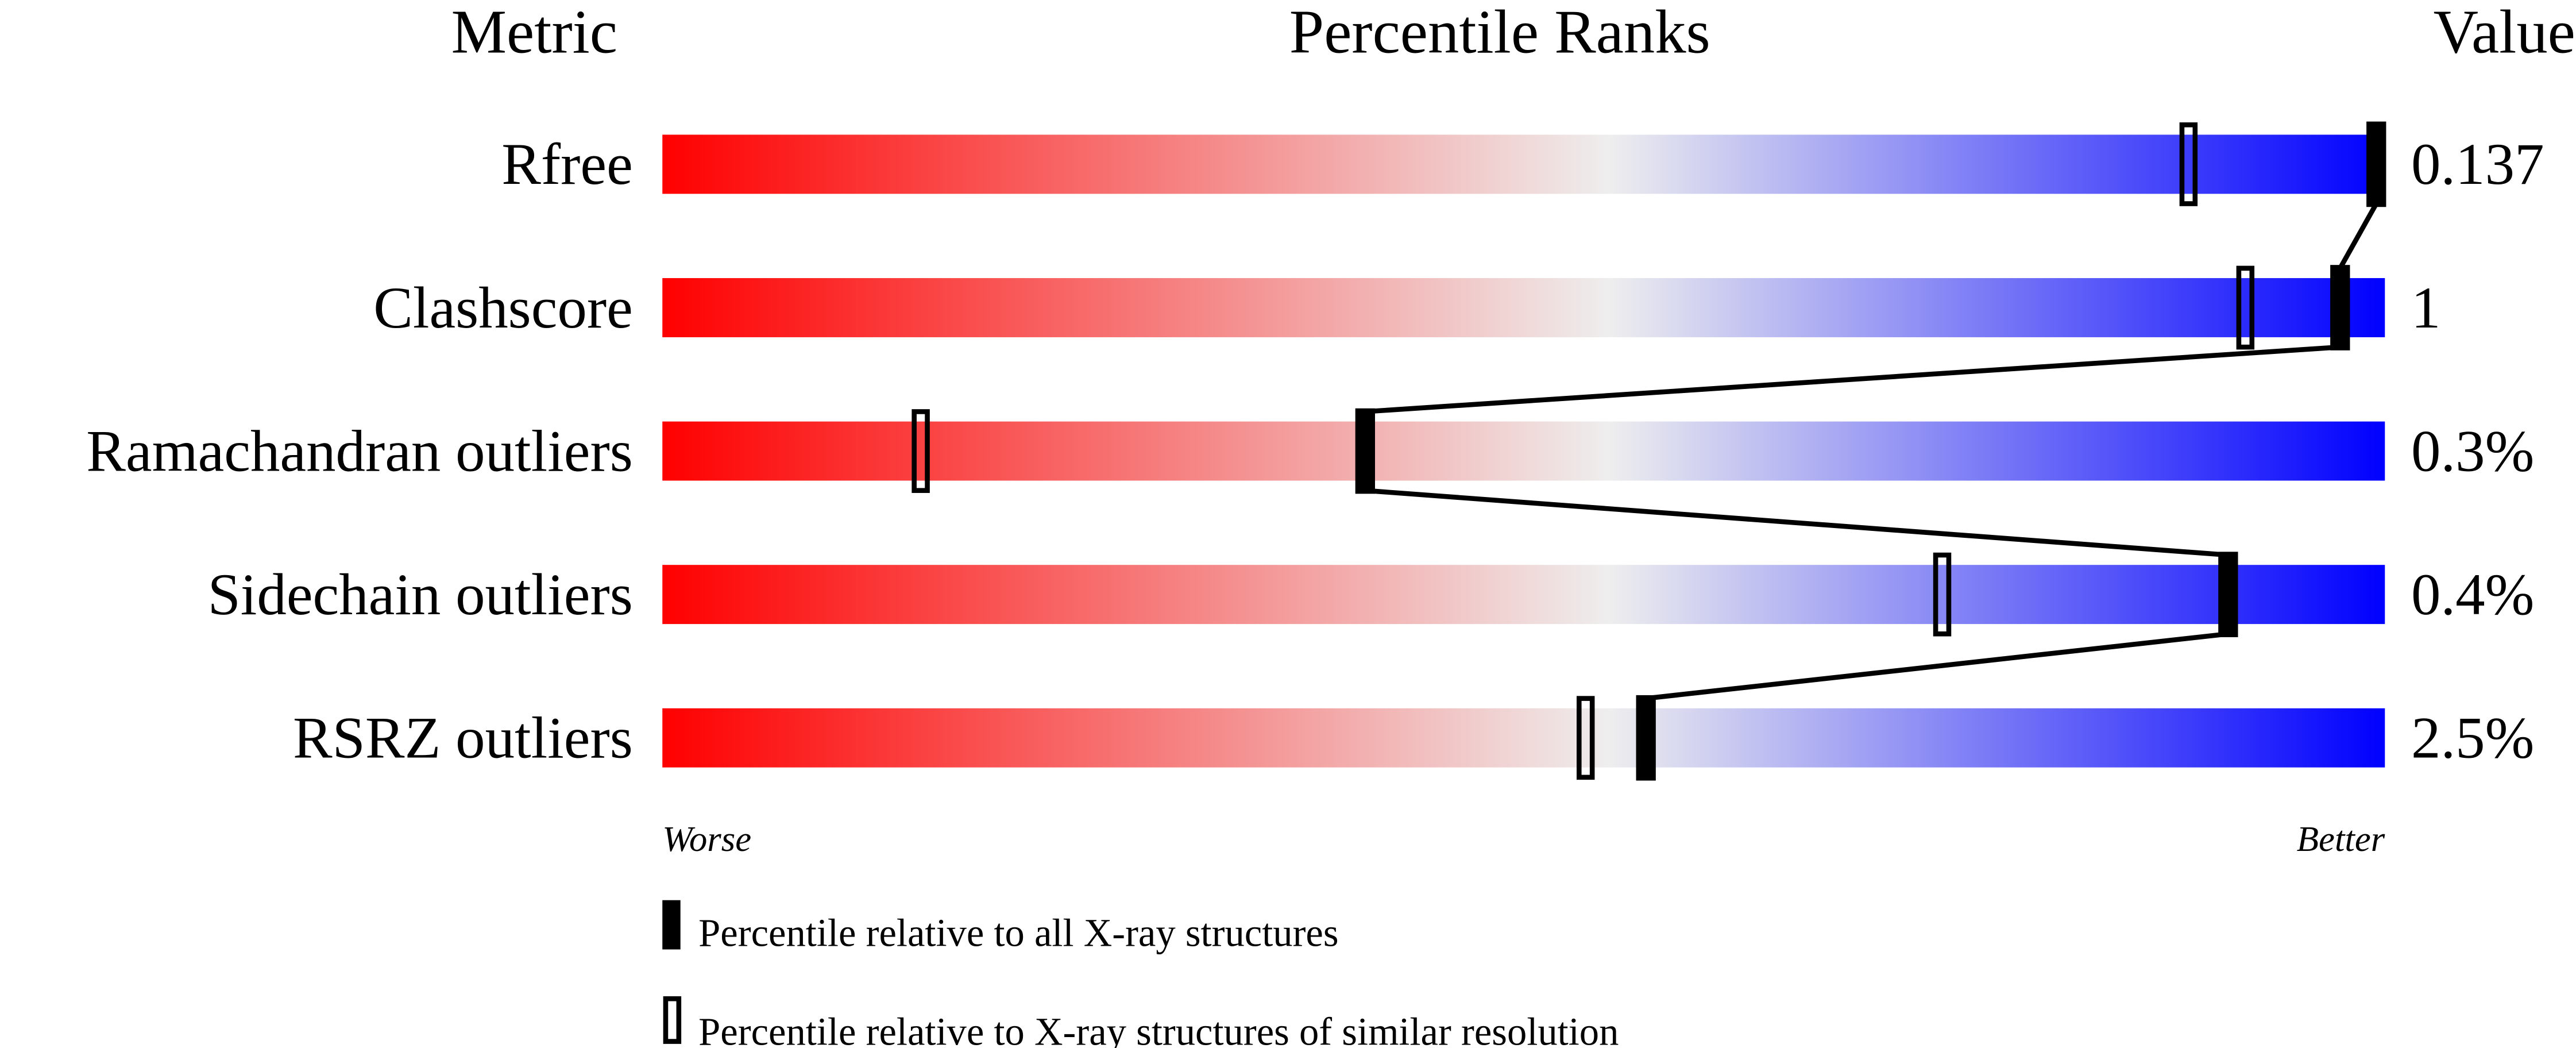 Image resolution: width=2576 pixels, height=1048 pixels. What do you see at coordinates (2472, 451) in the screenshot?
I see `metric-value: 0.3%` at bounding box center [2472, 451].